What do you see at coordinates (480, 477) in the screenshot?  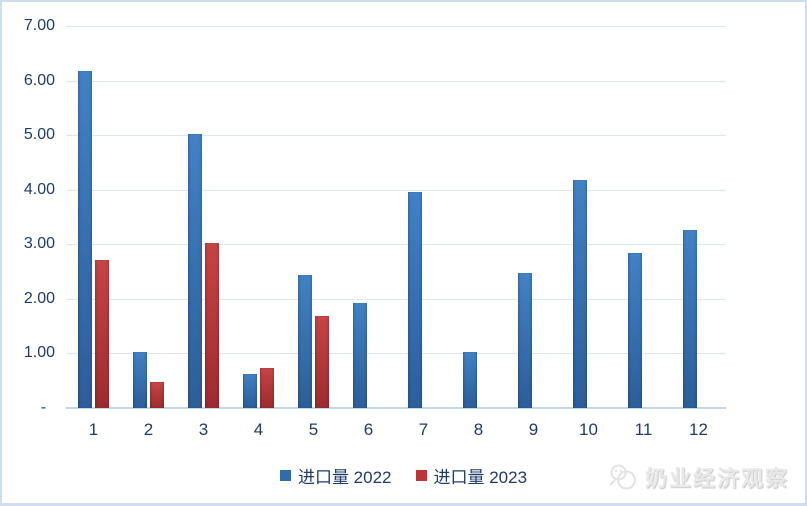 I see `legend-label-2023: 进口量 2023` at bounding box center [480, 477].